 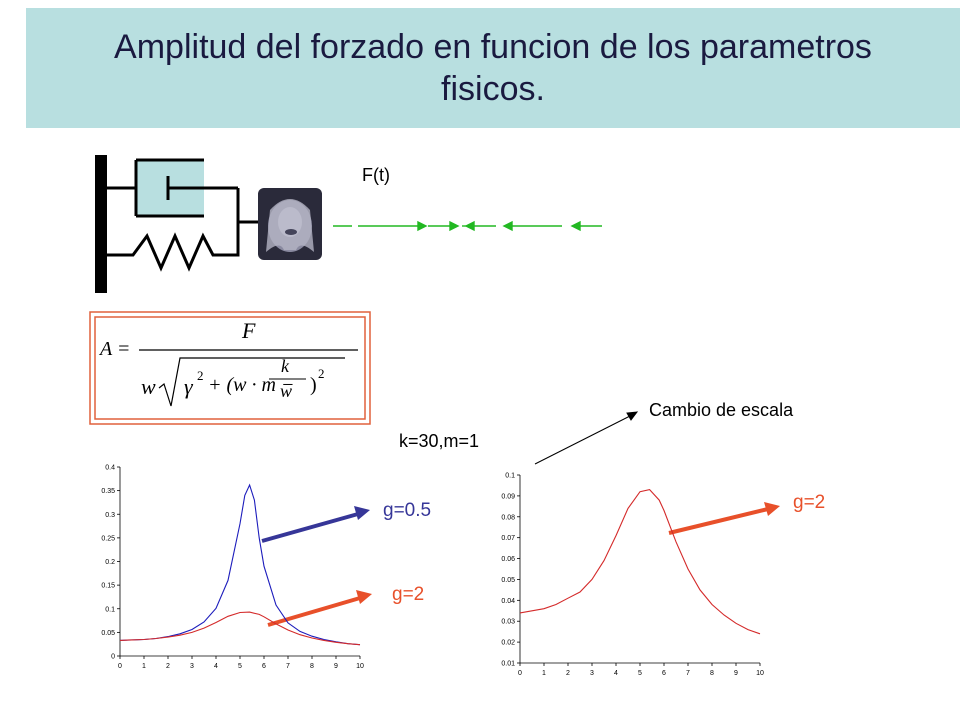 I want to click on formula-frac-w: w, so click(x=286, y=391).